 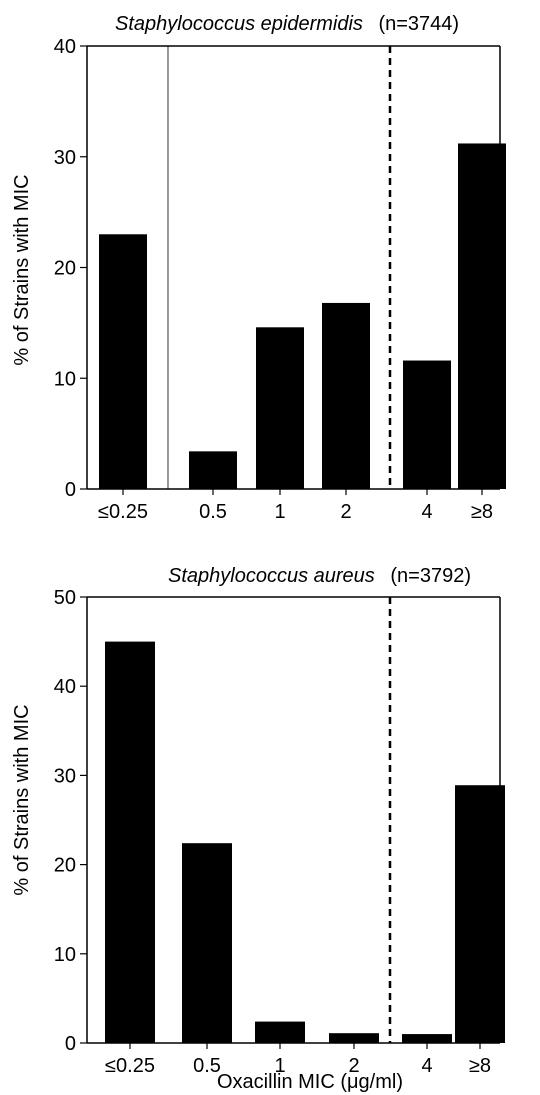 What do you see at coordinates (22, 799) in the screenshot?
I see `chart2-y-axis-label: % of Strains with MIC` at bounding box center [22, 799].